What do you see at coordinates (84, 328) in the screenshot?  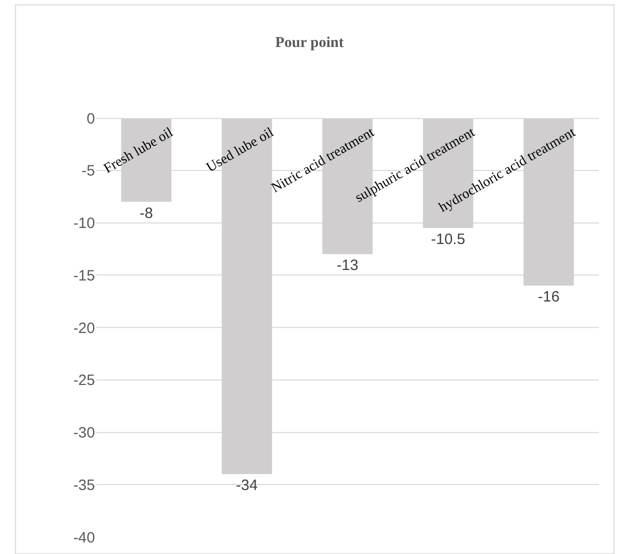 I see `y-tick-label: -20` at bounding box center [84, 328].